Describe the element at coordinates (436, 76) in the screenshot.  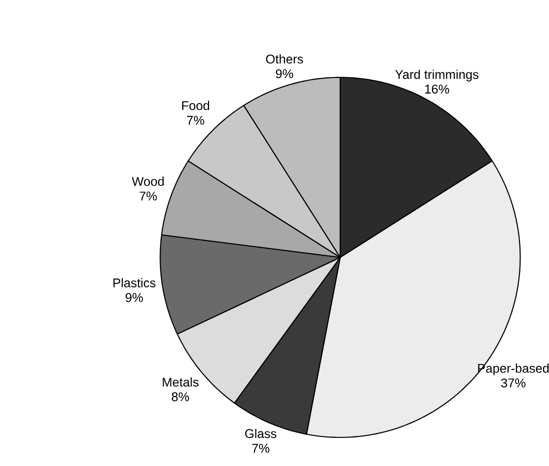
I see `slice-label: Yard trimmings` at that location.